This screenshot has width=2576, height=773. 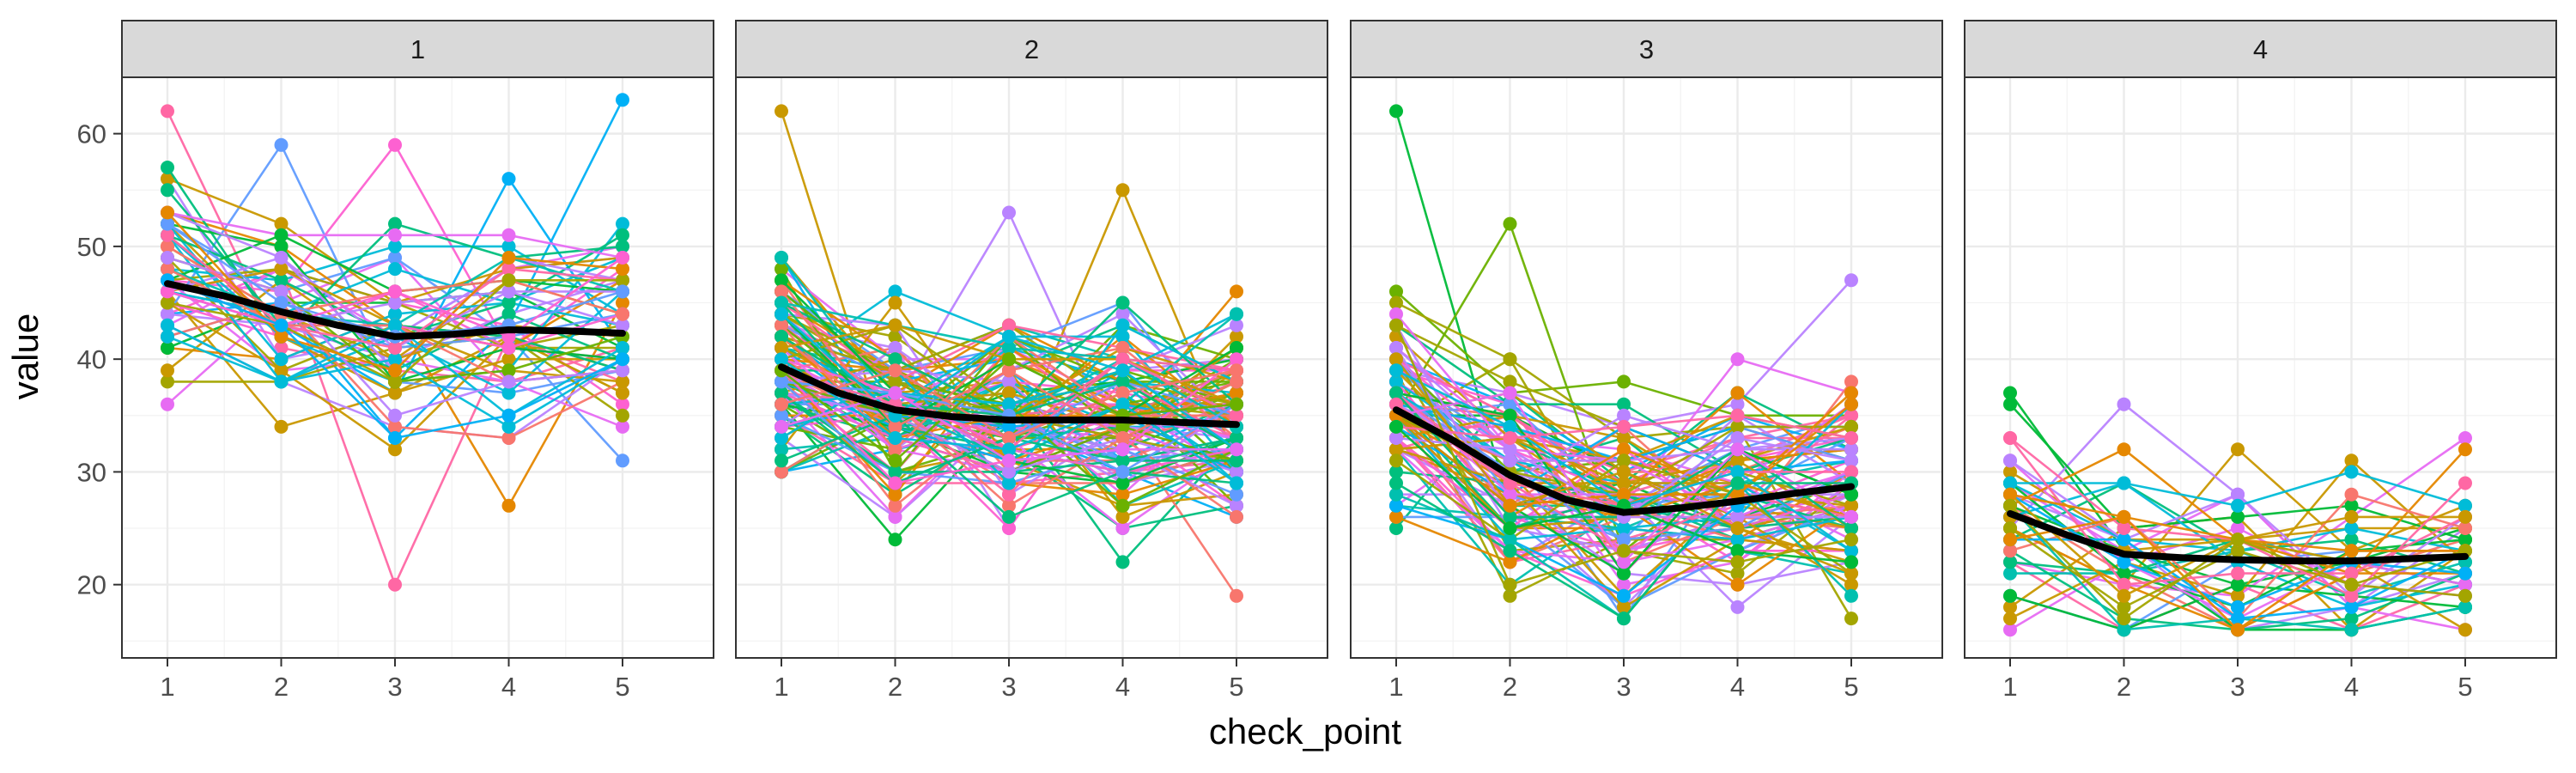 I want to click on y-tick-label: 40, so click(x=91, y=359).